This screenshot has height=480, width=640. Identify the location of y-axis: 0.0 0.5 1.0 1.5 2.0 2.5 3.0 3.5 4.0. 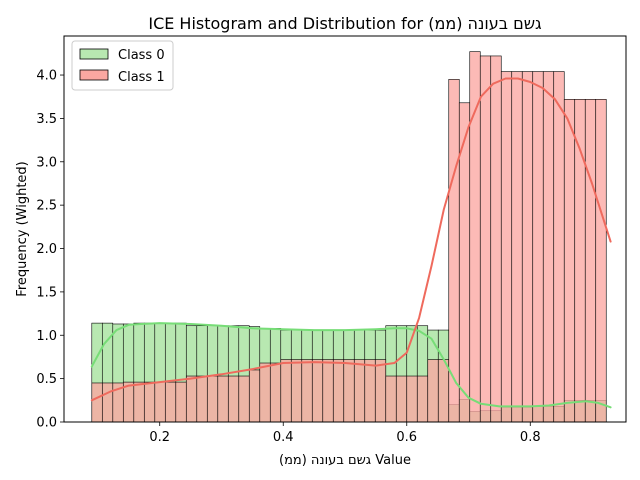
(50, 250).